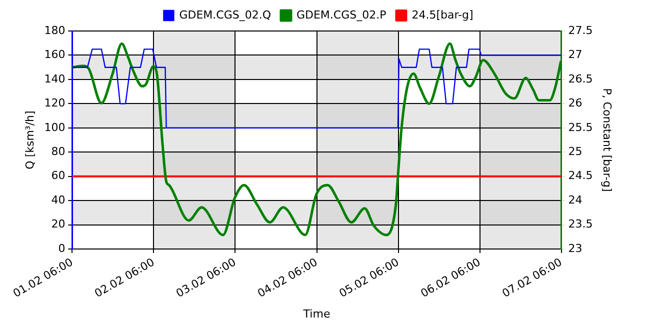  I want to click on y2-tick-label: 23.5, so click(580, 224).